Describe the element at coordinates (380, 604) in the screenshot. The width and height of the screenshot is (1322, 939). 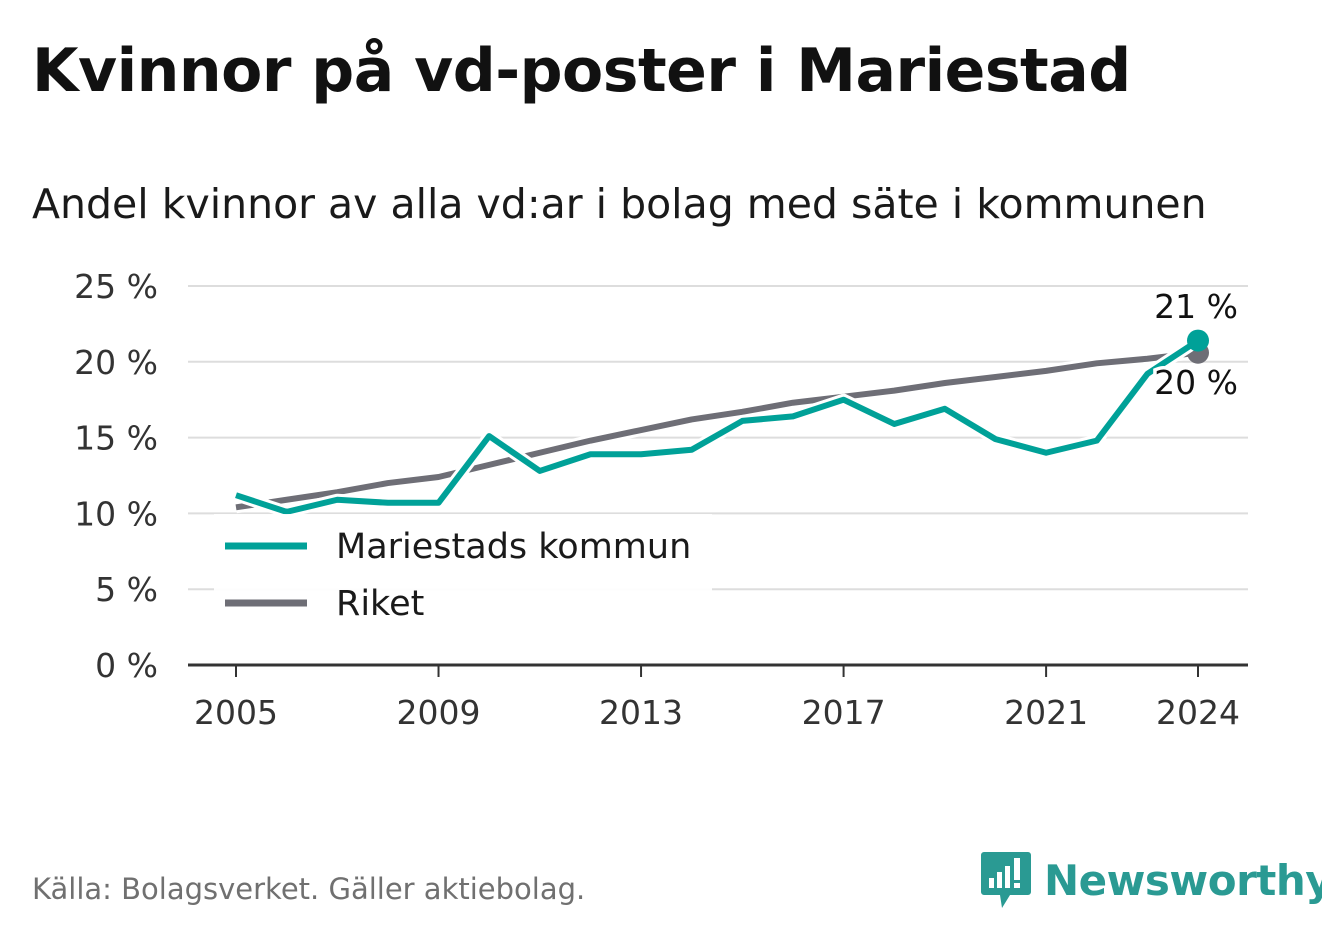
I see `legend-label: Riket` at that location.